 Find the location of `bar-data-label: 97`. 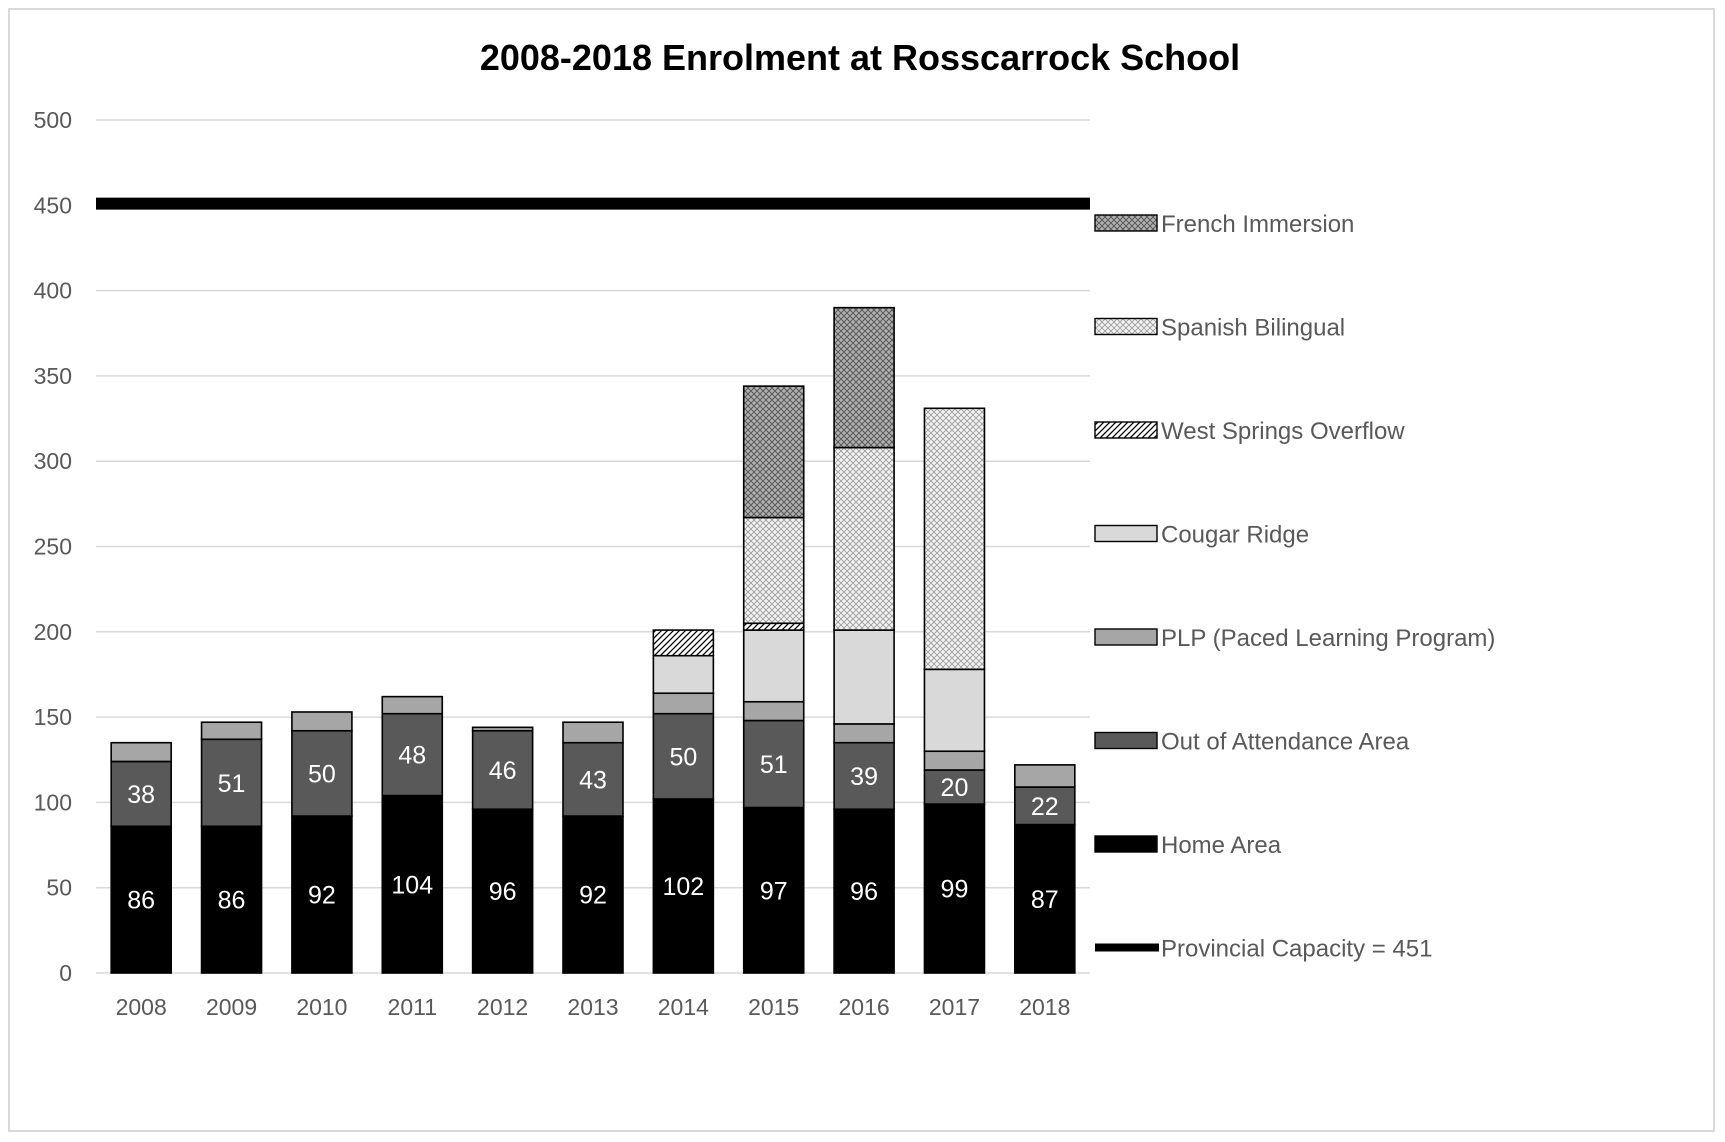

bar-data-label: 97 is located at coordinates (774, 891).